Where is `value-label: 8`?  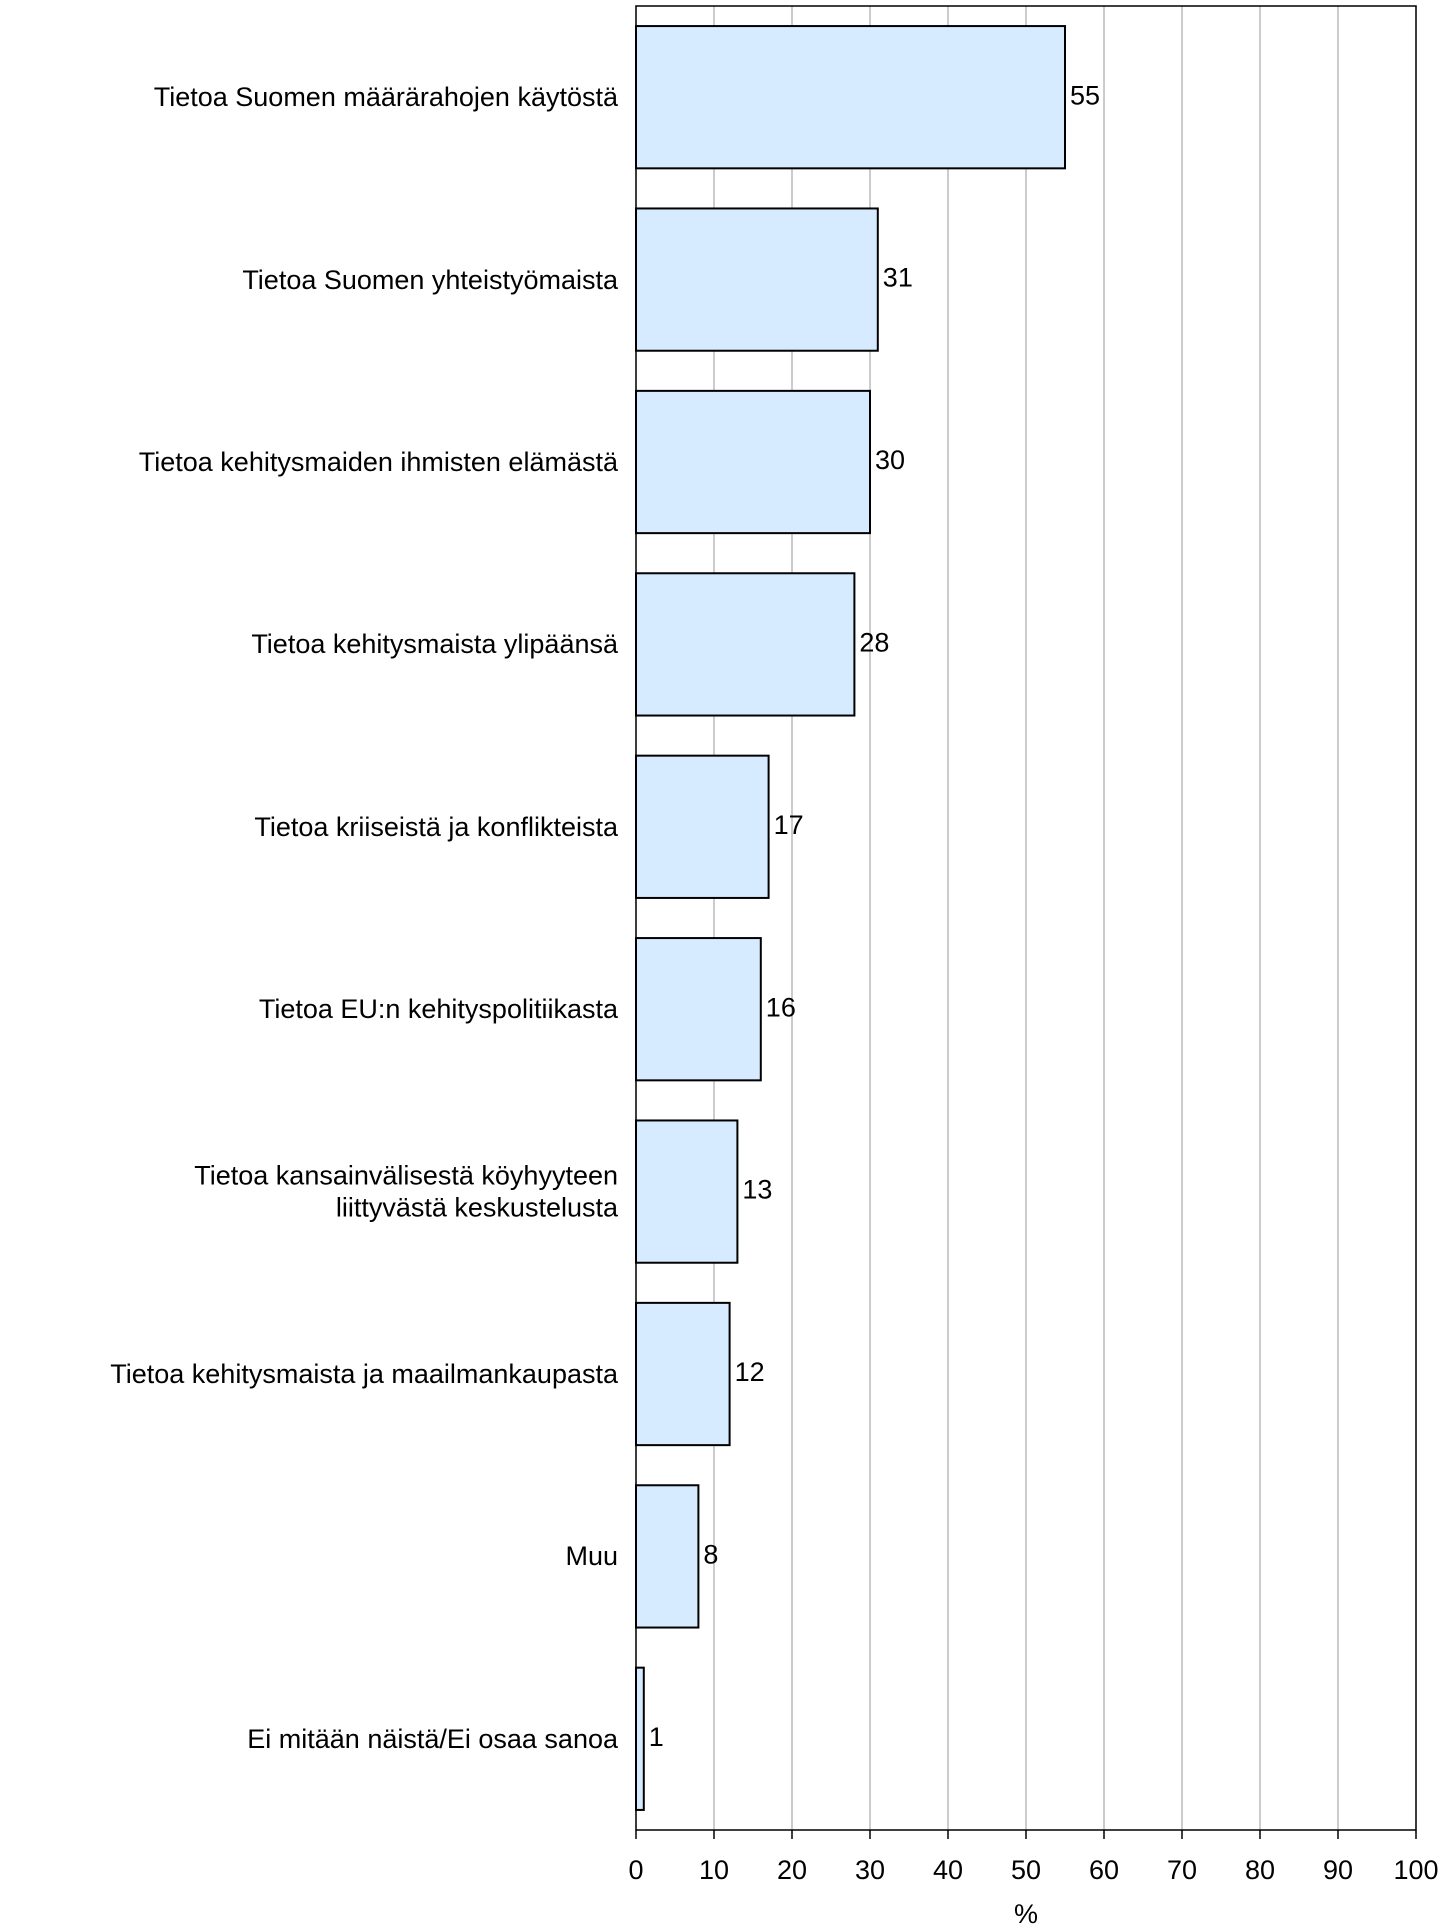
value-label: 8 is located at coordinates (710, 1555).